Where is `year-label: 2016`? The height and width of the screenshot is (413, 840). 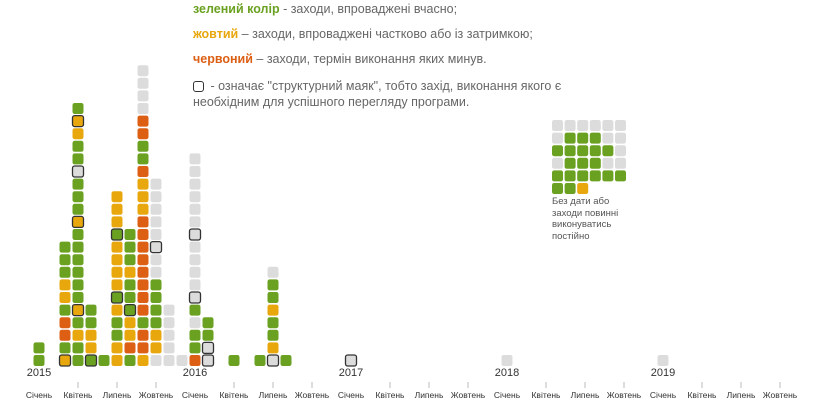
year-label: 2016 is located at coordinates (195, 373).